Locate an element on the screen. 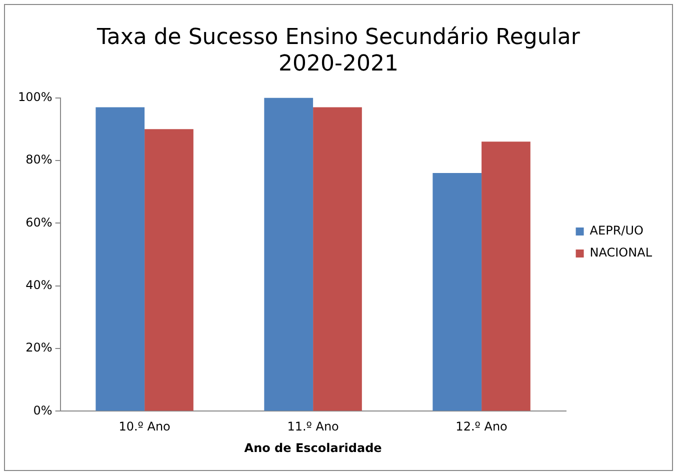 The height and width of the screenshot is (475, 677). text: 2020-2021 is located at coordinates (338, 63).